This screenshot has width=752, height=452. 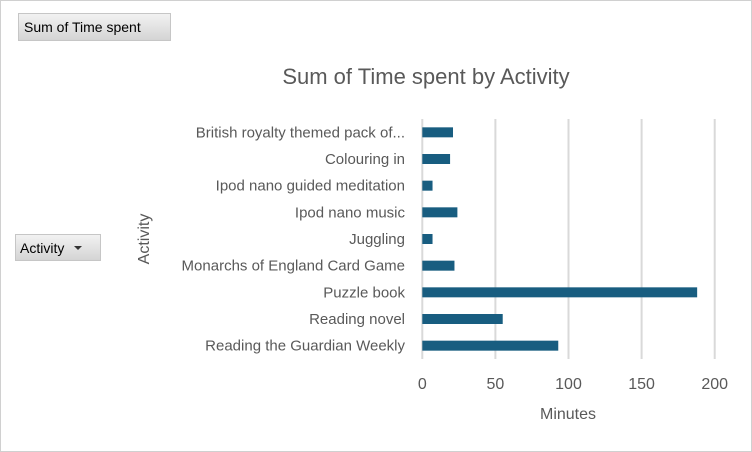 What do you see at coordinates (350, 212) in the screenshot?
I see `y-tick-label: Ipod nano music` at bounding box center [350, 212].